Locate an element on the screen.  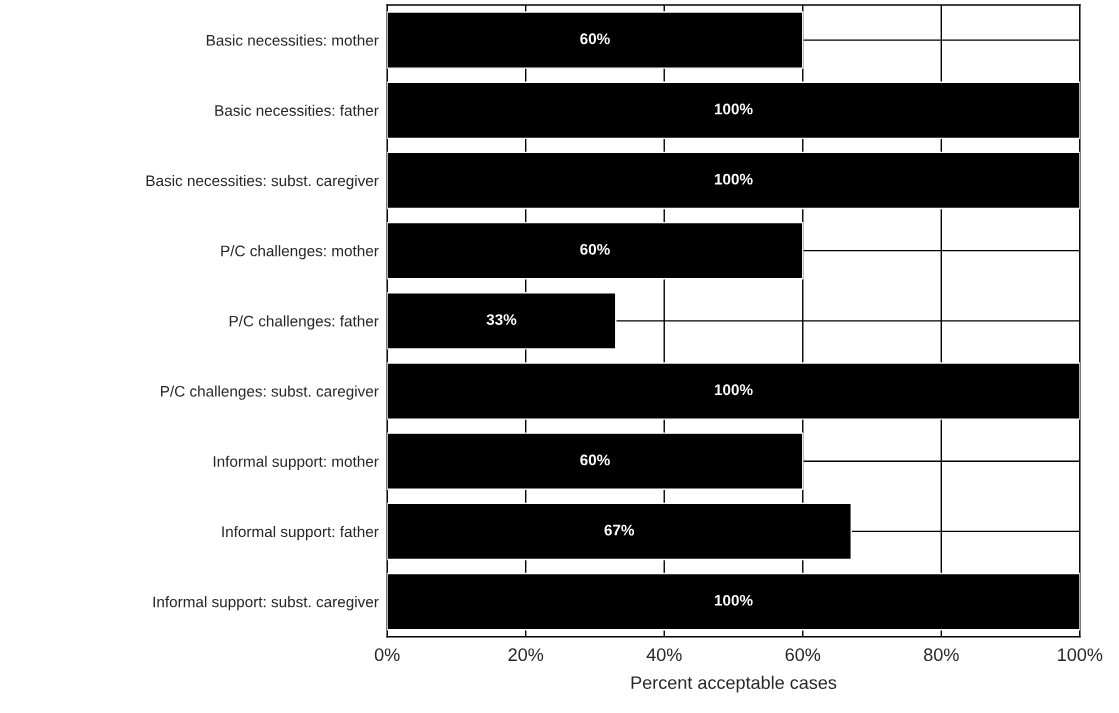
y-tick-label: P/C challenges: father is located at coordinates (304, 322).